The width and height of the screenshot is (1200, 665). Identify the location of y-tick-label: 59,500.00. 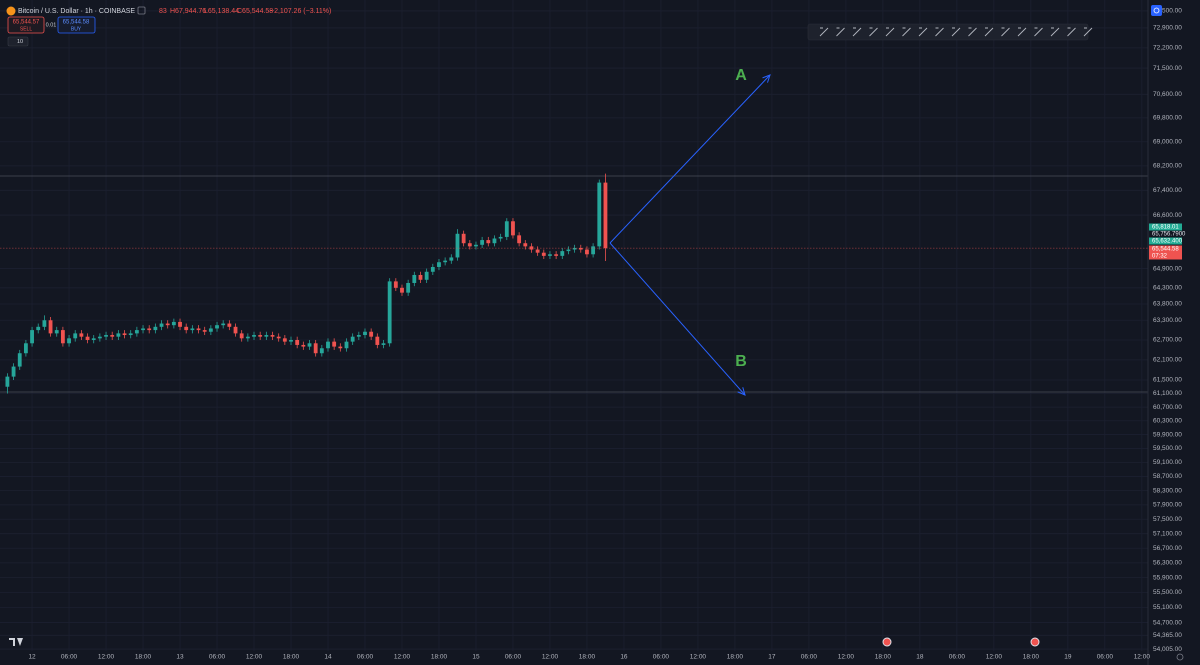
(1167, 448).